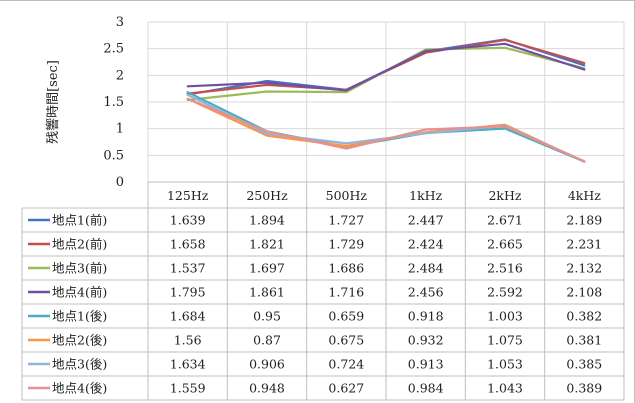 The height and width of the screenshot is (403, 635). What do you see at coordinates (505, 292) in the screenshot?
I see `data-label: 2.592` at bounding box center [505, 292].